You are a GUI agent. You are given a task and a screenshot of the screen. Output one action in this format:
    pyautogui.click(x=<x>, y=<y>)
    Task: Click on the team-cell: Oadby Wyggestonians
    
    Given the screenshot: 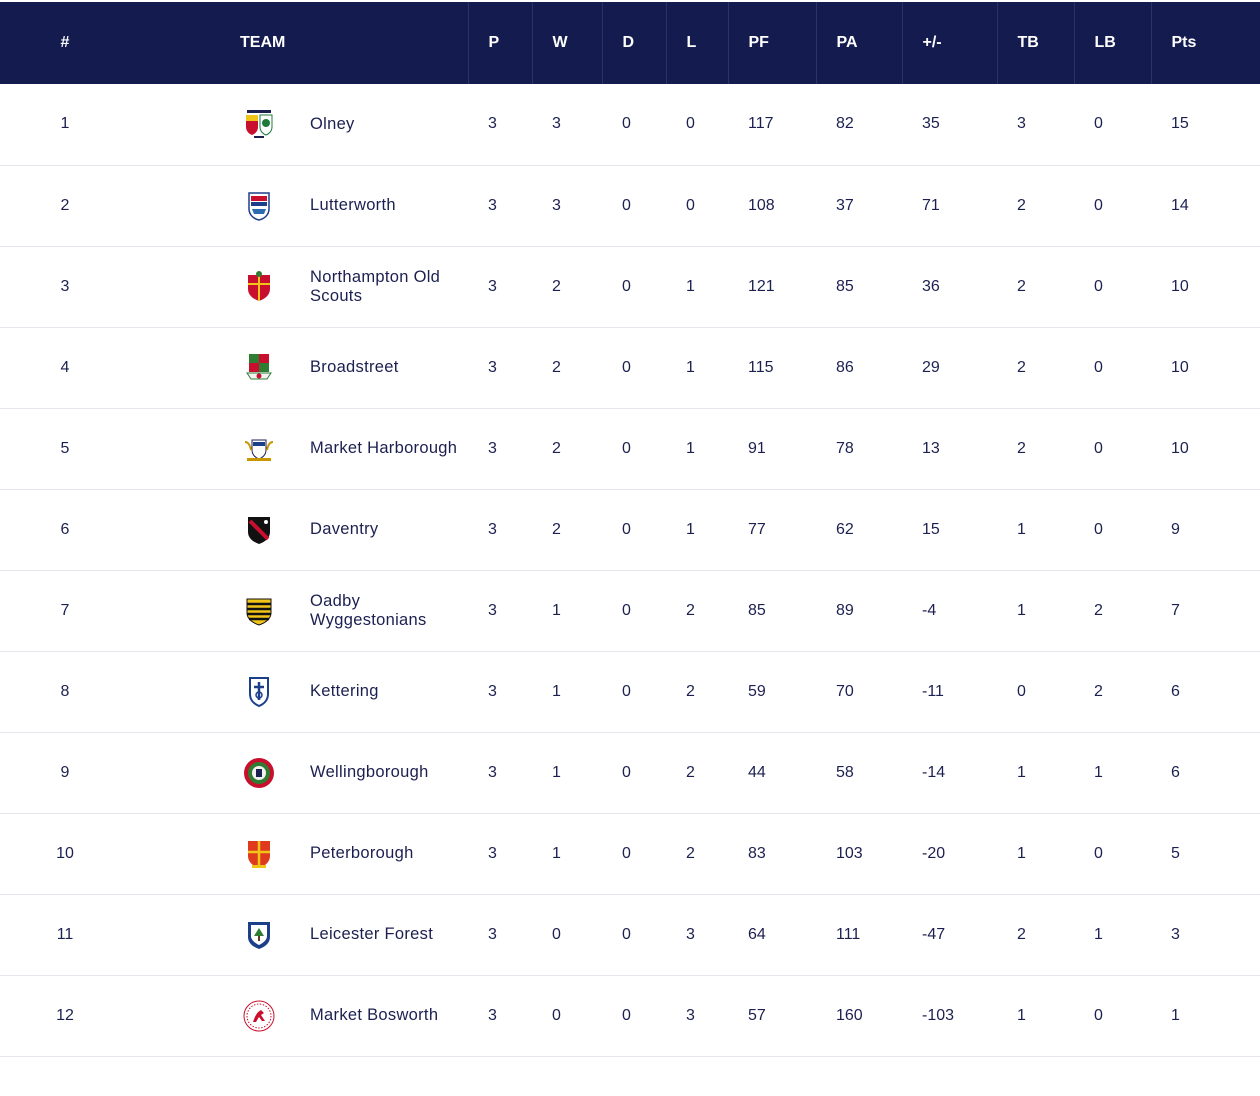 What is the action you would take?
    pyautogui.click(x=299, y=610)
    